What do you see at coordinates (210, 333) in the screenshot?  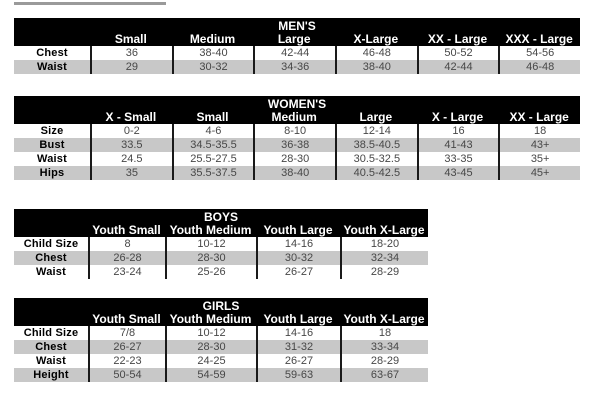 I see `table-cell: 10-12` at bounding box center [210, 333].